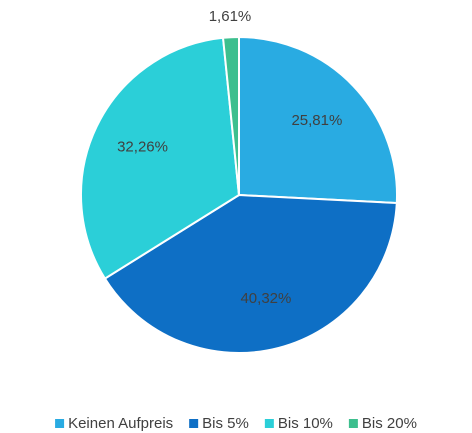  What do you see at coordinates (142, 147) in the screenshot?
I see `data-label: 32,26%` at bounding box center [142, 147].